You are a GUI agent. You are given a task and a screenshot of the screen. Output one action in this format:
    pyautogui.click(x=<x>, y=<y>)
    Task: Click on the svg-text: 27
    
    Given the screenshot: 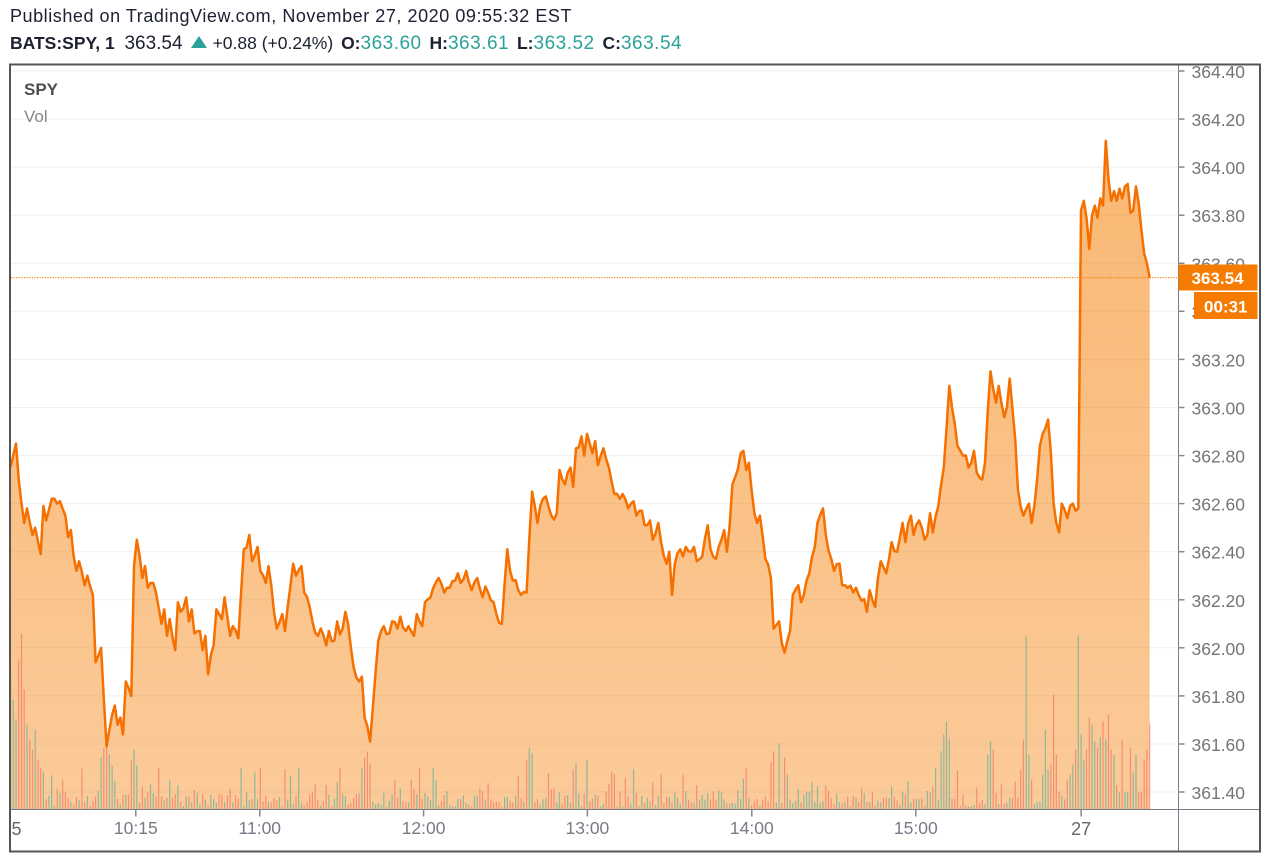 What is the action you would take?
    pyautogui.click(x=1081, y=829)
    